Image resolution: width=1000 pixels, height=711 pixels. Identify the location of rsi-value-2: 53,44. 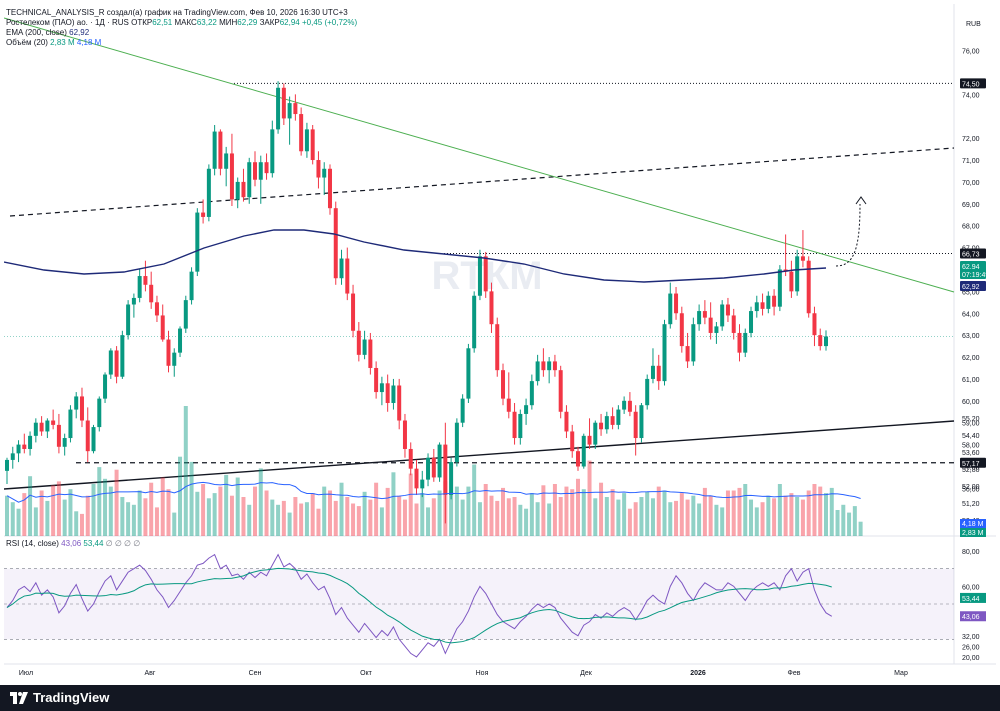
(93, 543).